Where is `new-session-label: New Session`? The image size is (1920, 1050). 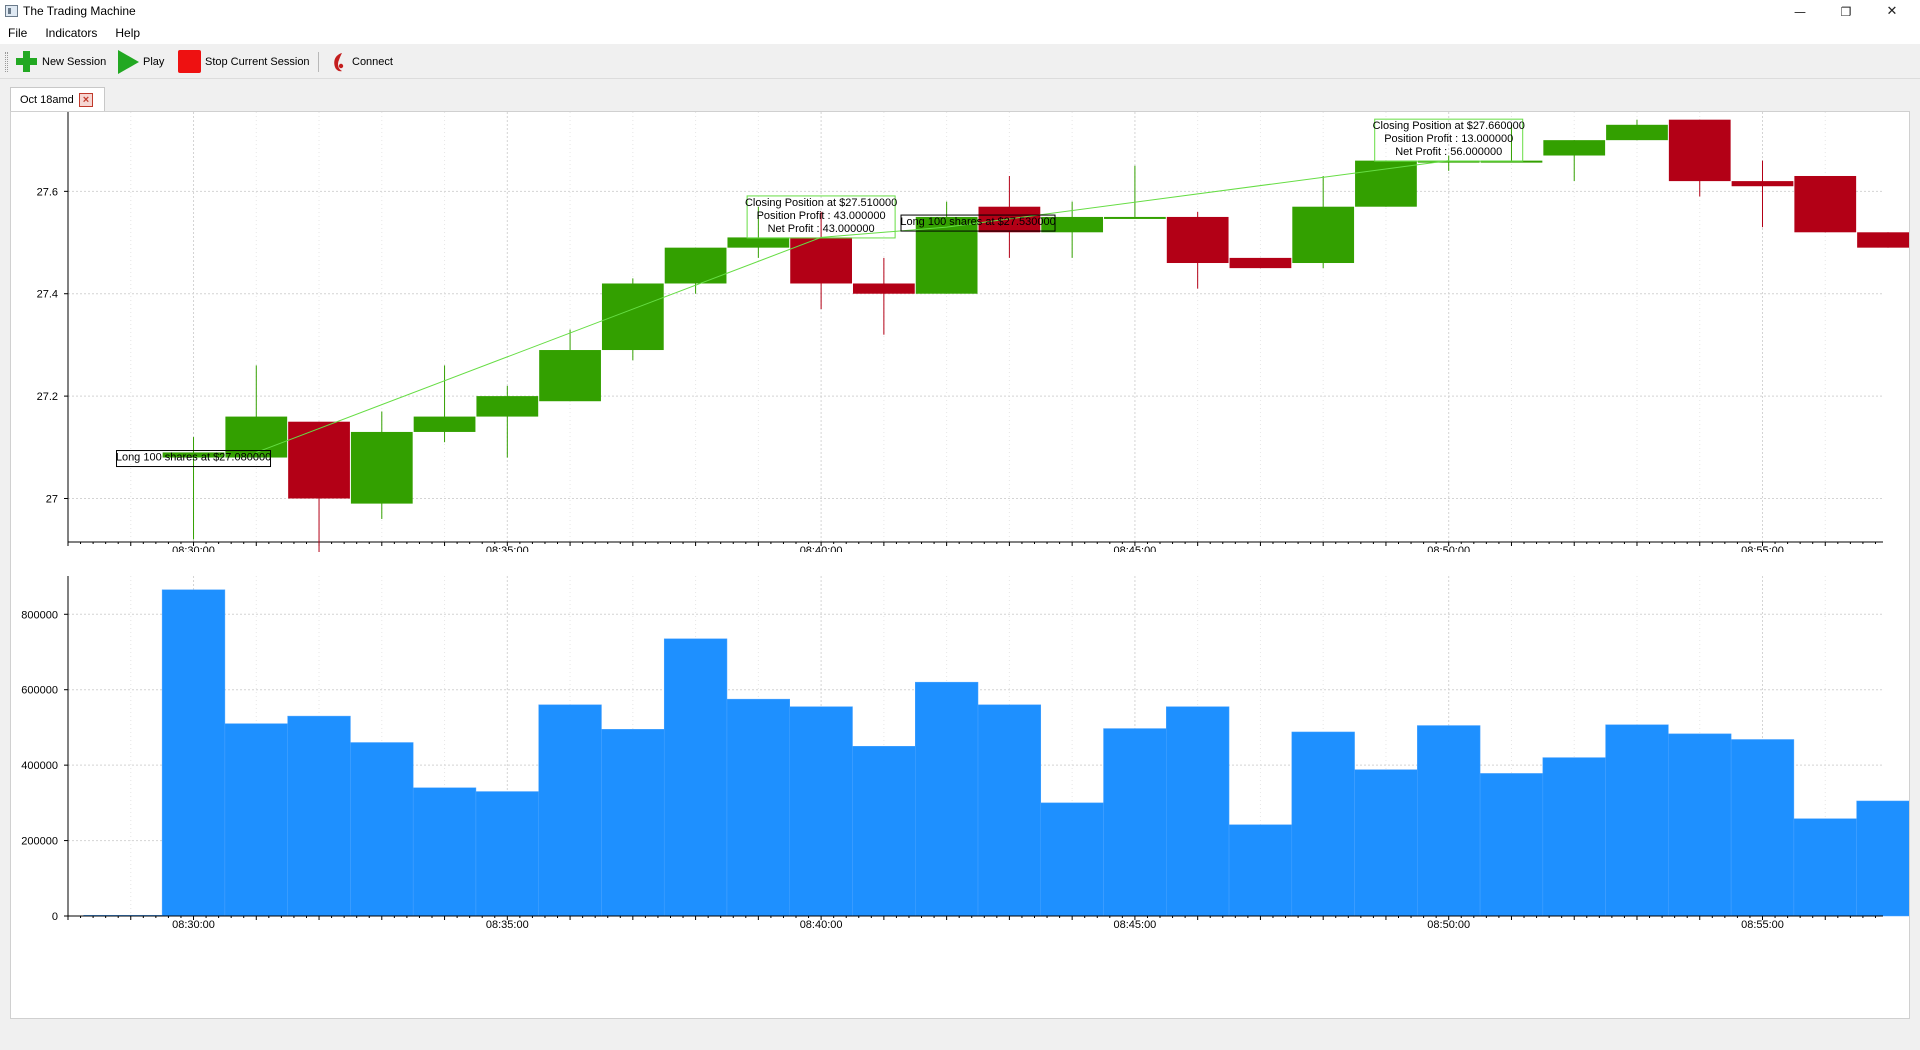
new-session-label: New Session is located at coordinates (74, 61).